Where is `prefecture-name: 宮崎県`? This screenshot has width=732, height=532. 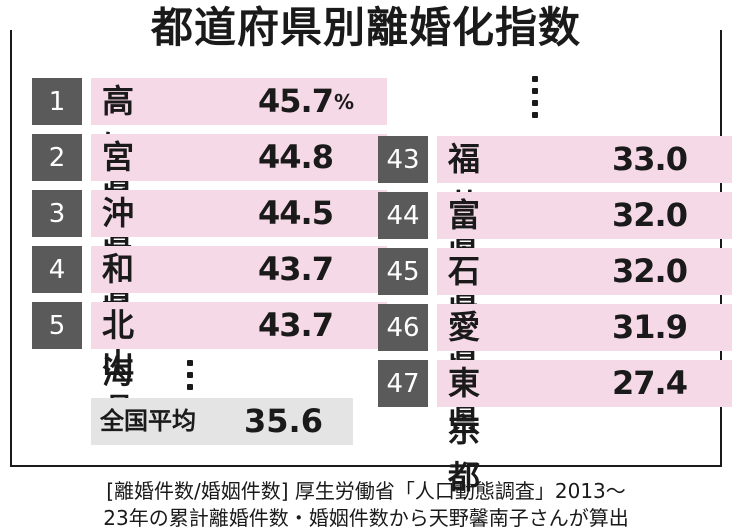
prefecture-name: 宮崎県 is located at coordinates (119, 204).